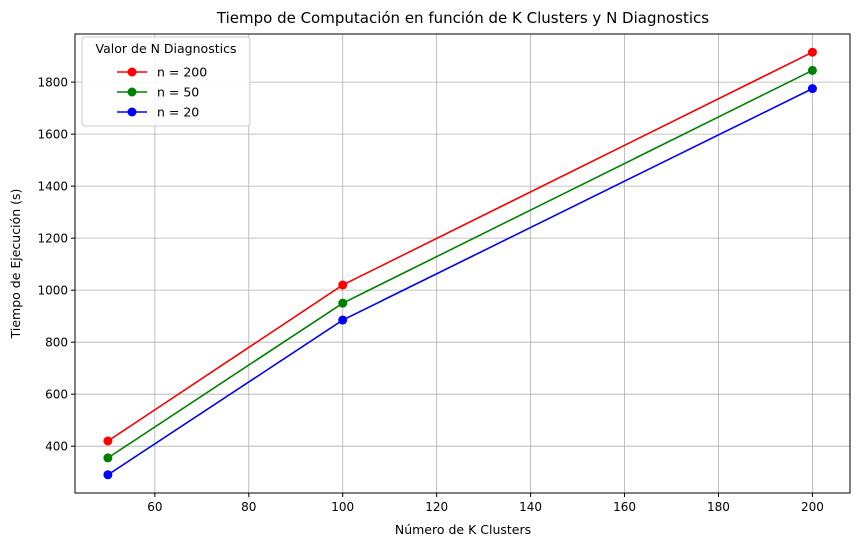 This screenshot has height=546, width=860. What do you see at coordinates (52, 83) in the screenshot?
I see `y-tick-label: 1800` at bounding box center [52, 83].